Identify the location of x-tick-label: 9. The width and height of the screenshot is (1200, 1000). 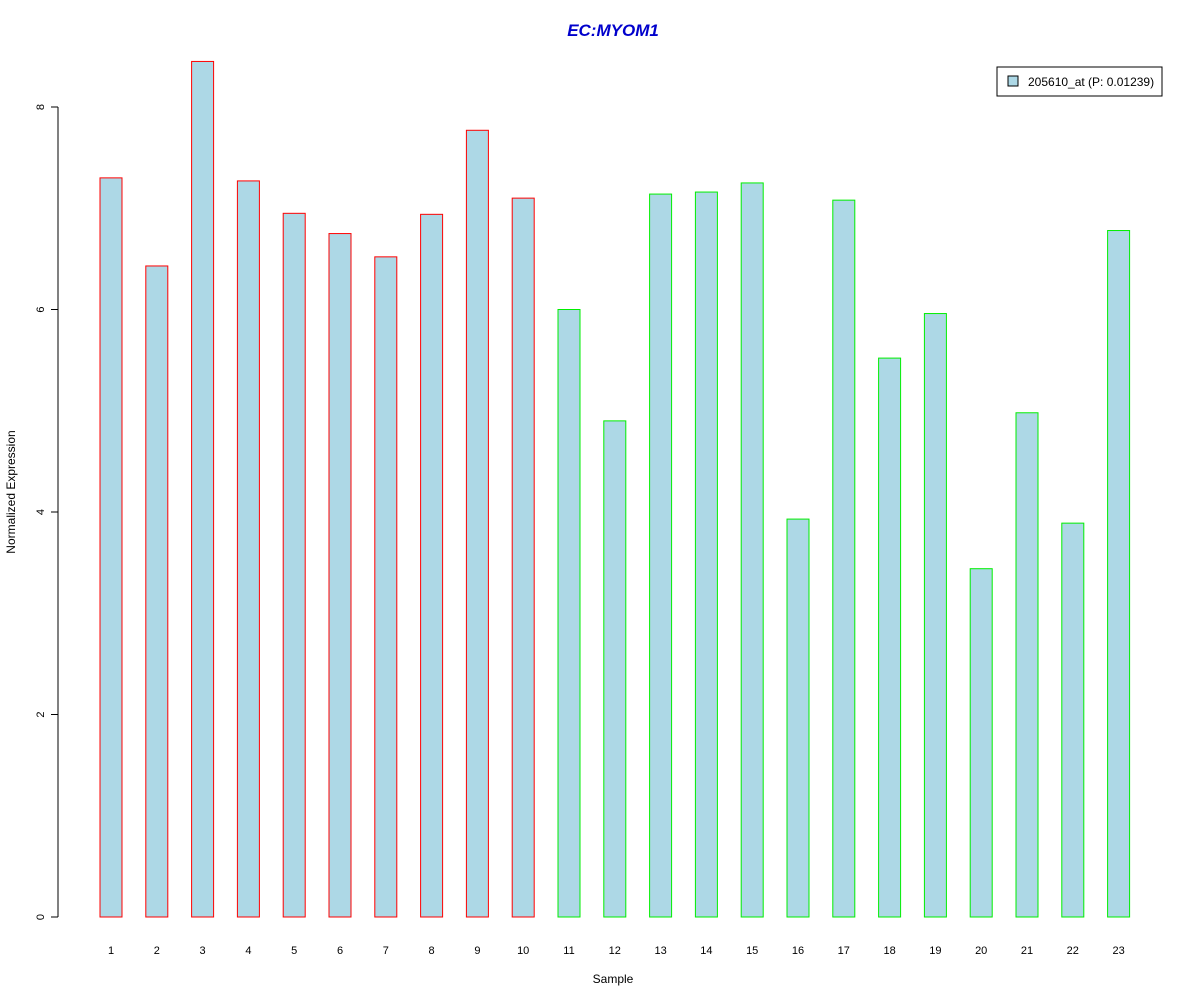
(477, 951).